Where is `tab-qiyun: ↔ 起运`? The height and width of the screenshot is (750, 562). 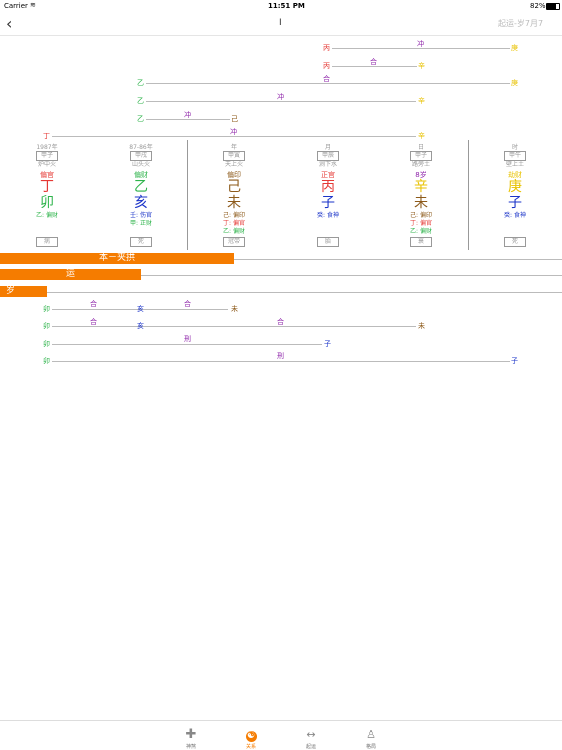
tab-qiyun: ↔ 起运 is located at coordinates (311, 736).